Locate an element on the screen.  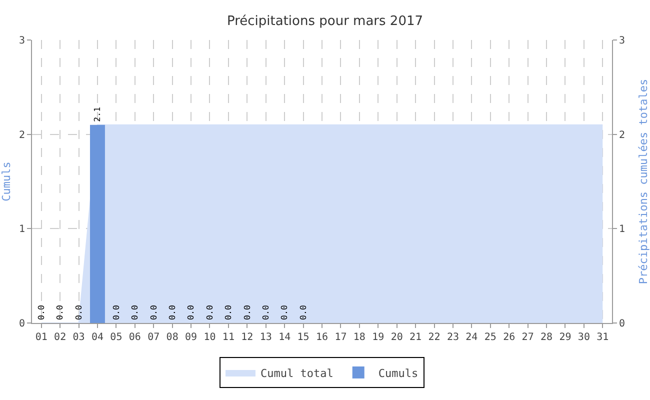
x-tick-label: 28 is located at coordinates (546, 337).